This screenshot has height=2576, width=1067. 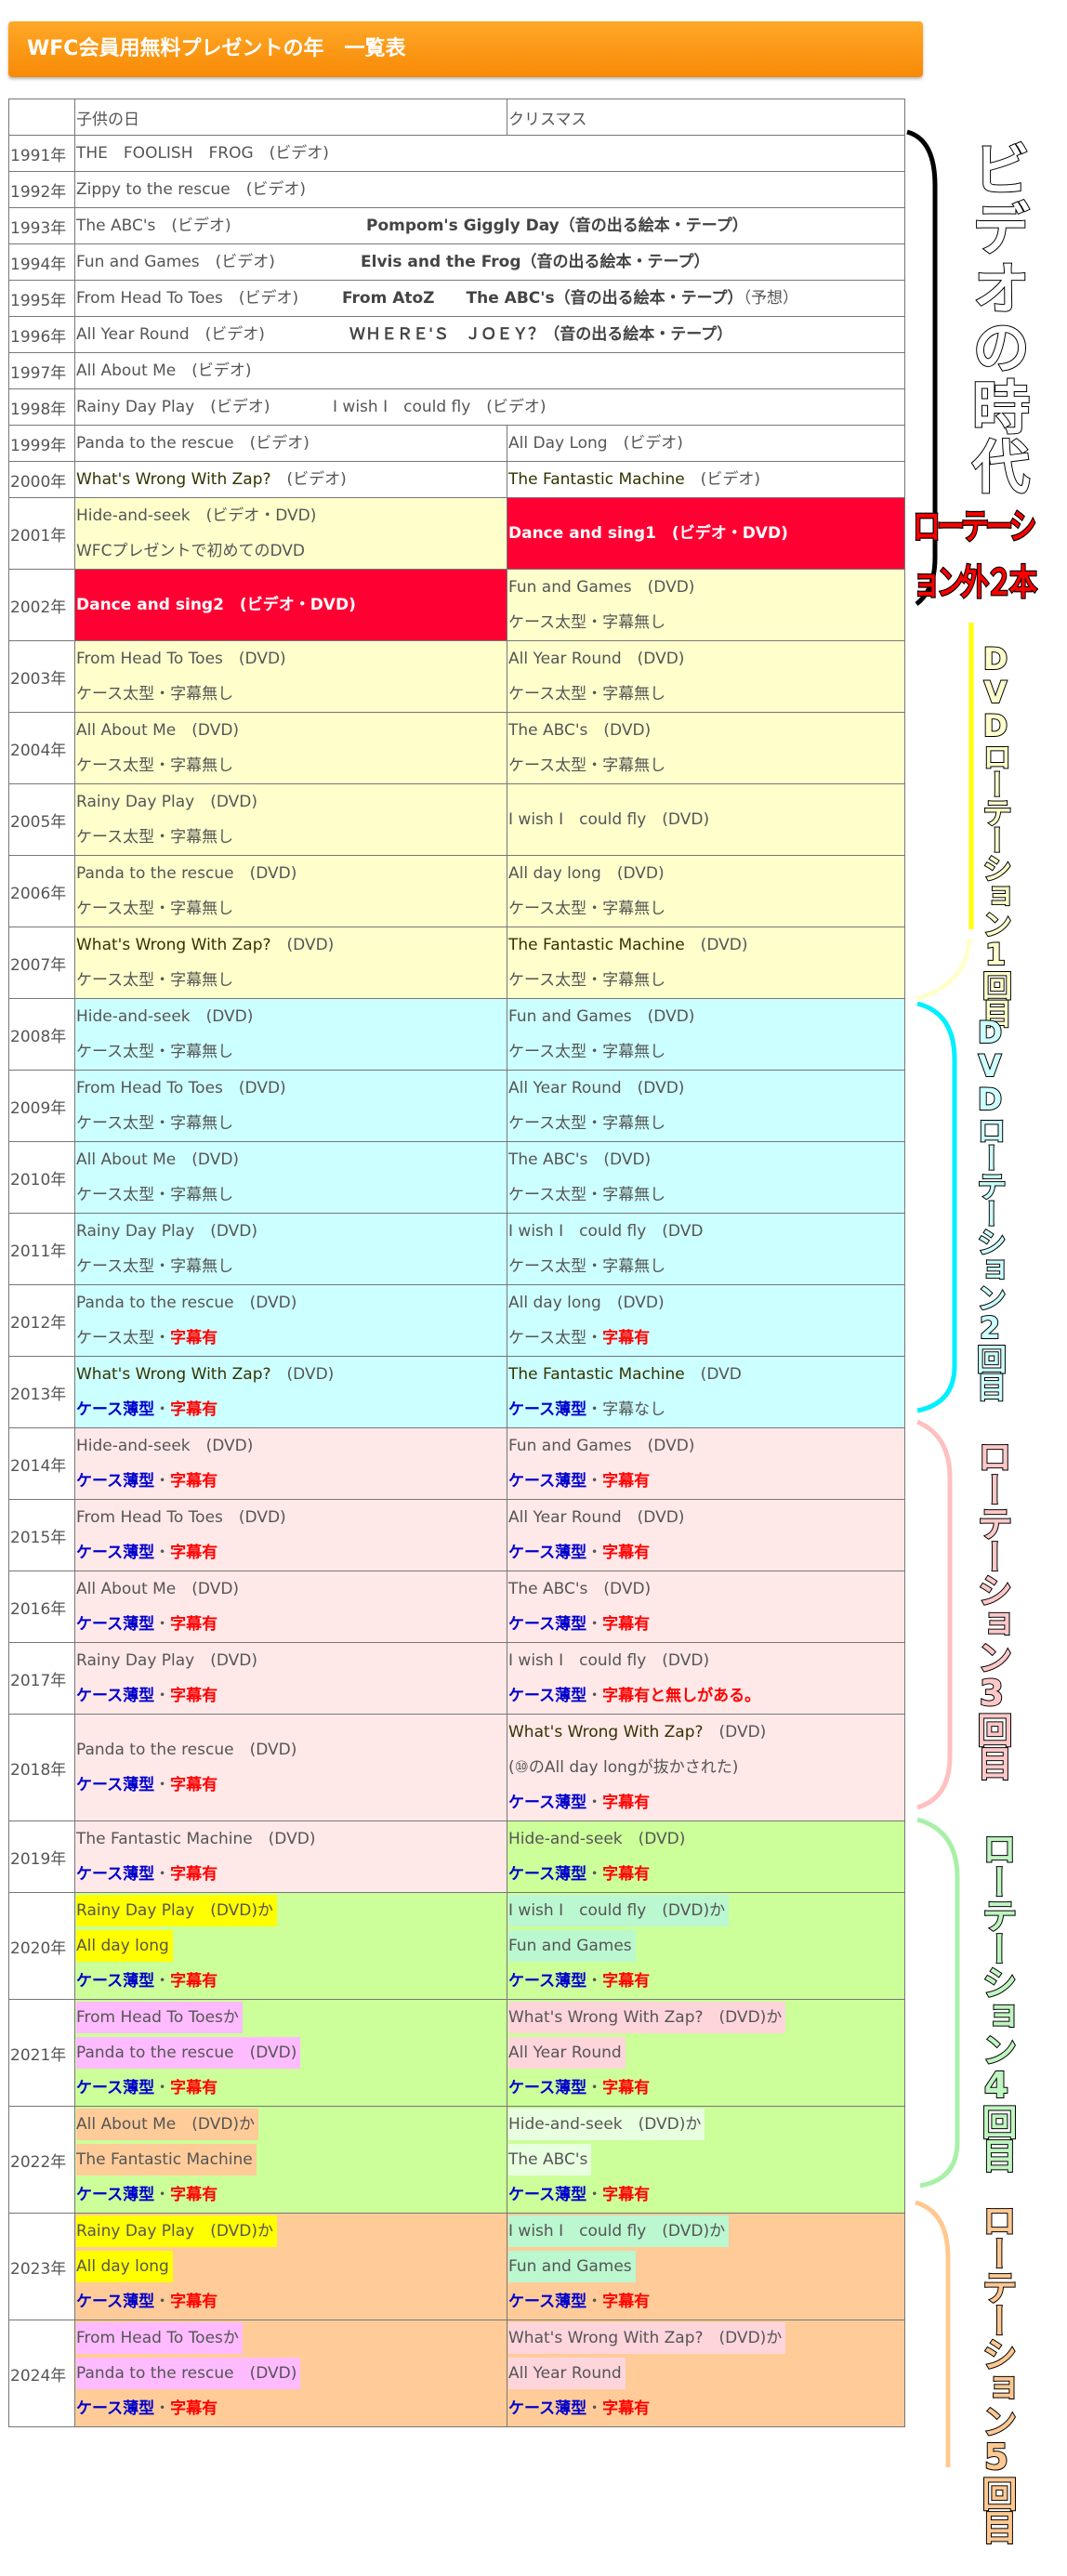 I want to click on cell-text: WFCプレゼントで初めてのDVD, so click(x=190, y=551).